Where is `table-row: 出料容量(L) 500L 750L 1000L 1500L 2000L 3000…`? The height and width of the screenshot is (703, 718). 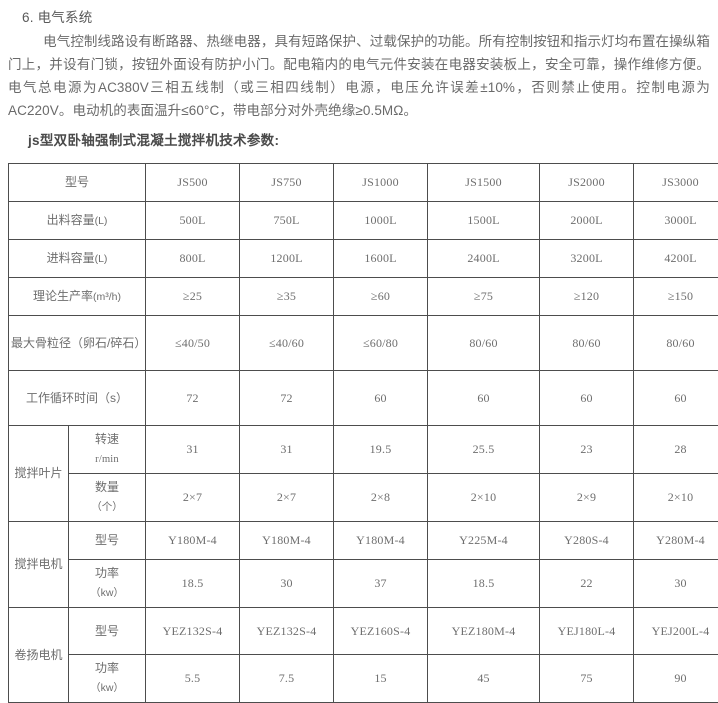
table-row: 出料容量(L) 500L 750L 1000L 1500L 2000L 3000… is located at coordinates (363, 221).